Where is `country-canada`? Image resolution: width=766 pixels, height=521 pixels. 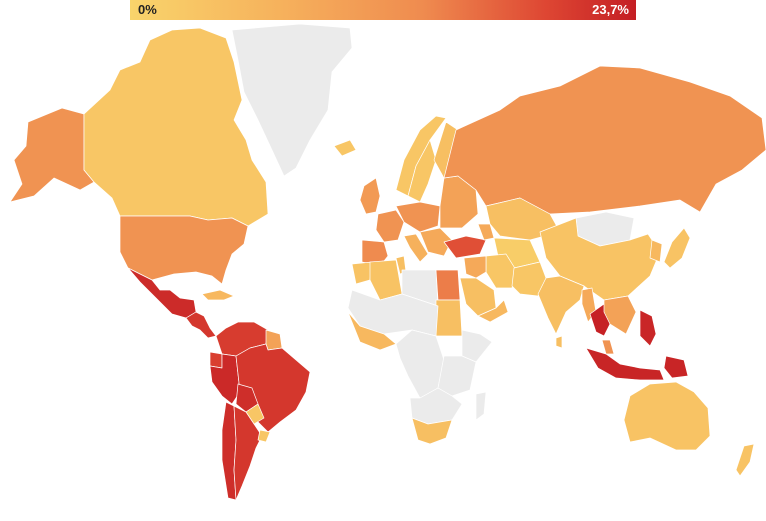 country-canada is located at coordinates (176, 127).